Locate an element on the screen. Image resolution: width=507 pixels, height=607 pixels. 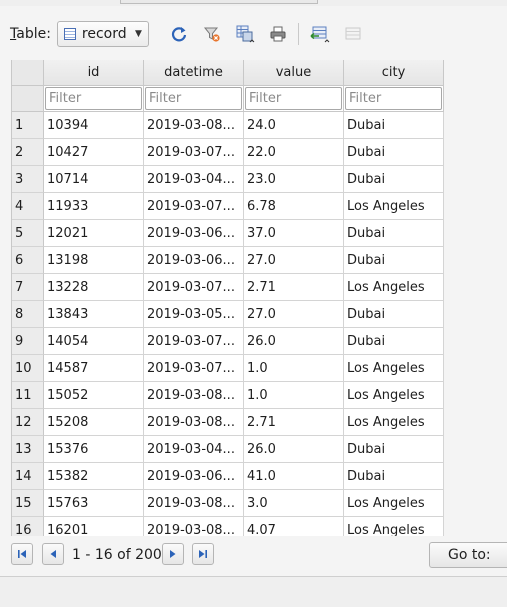
cell-id: 14054 is located at coordinates (94, 341).